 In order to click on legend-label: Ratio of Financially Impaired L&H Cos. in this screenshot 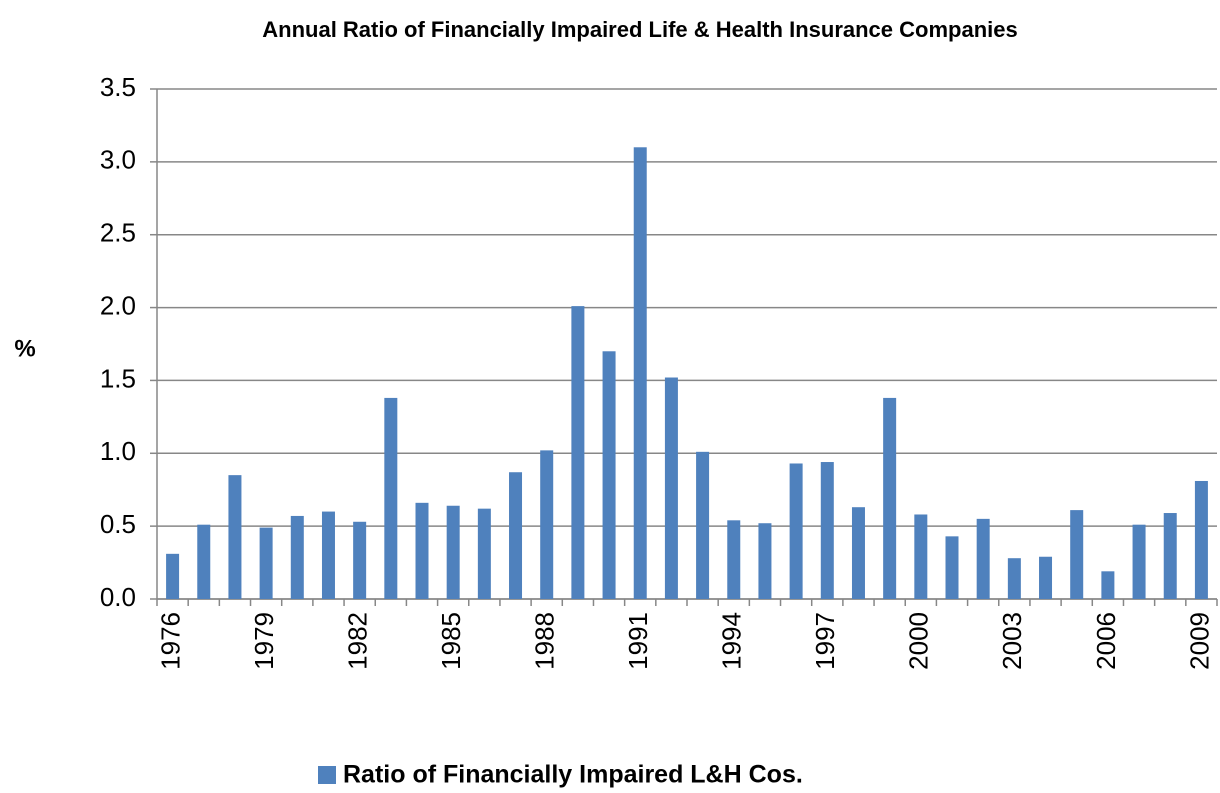, I will do `click(573, 775)`.